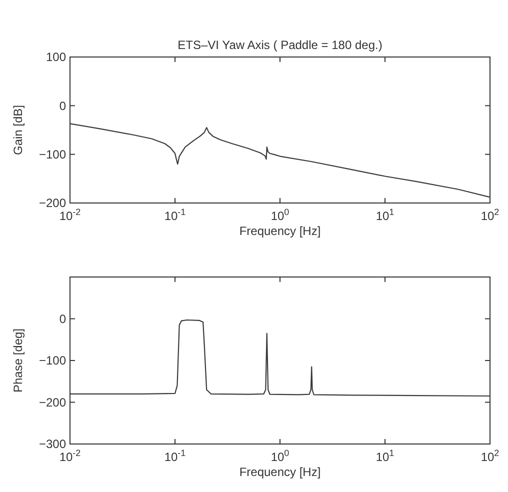  What do you see at coordinates (52, 402) in the screenshot?
I see `y-tick-label: −200` at bounding box center [52, 402].